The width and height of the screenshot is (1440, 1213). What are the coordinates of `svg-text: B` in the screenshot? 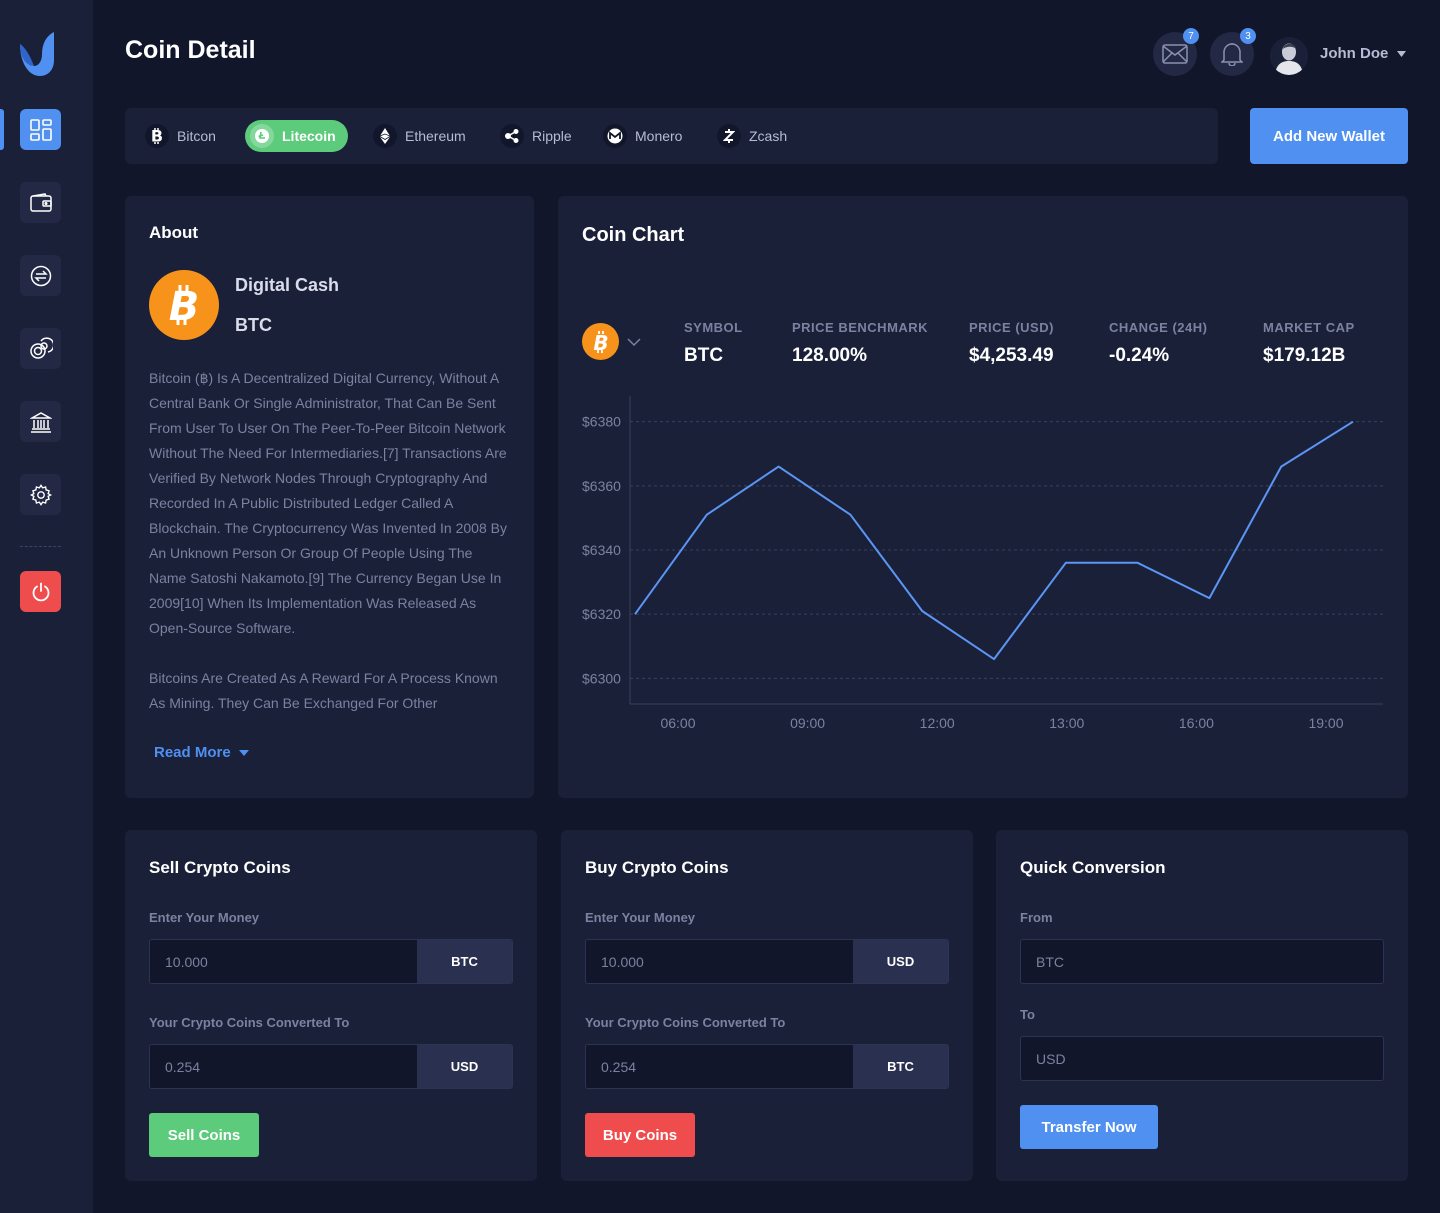 It's located at (600, 342).